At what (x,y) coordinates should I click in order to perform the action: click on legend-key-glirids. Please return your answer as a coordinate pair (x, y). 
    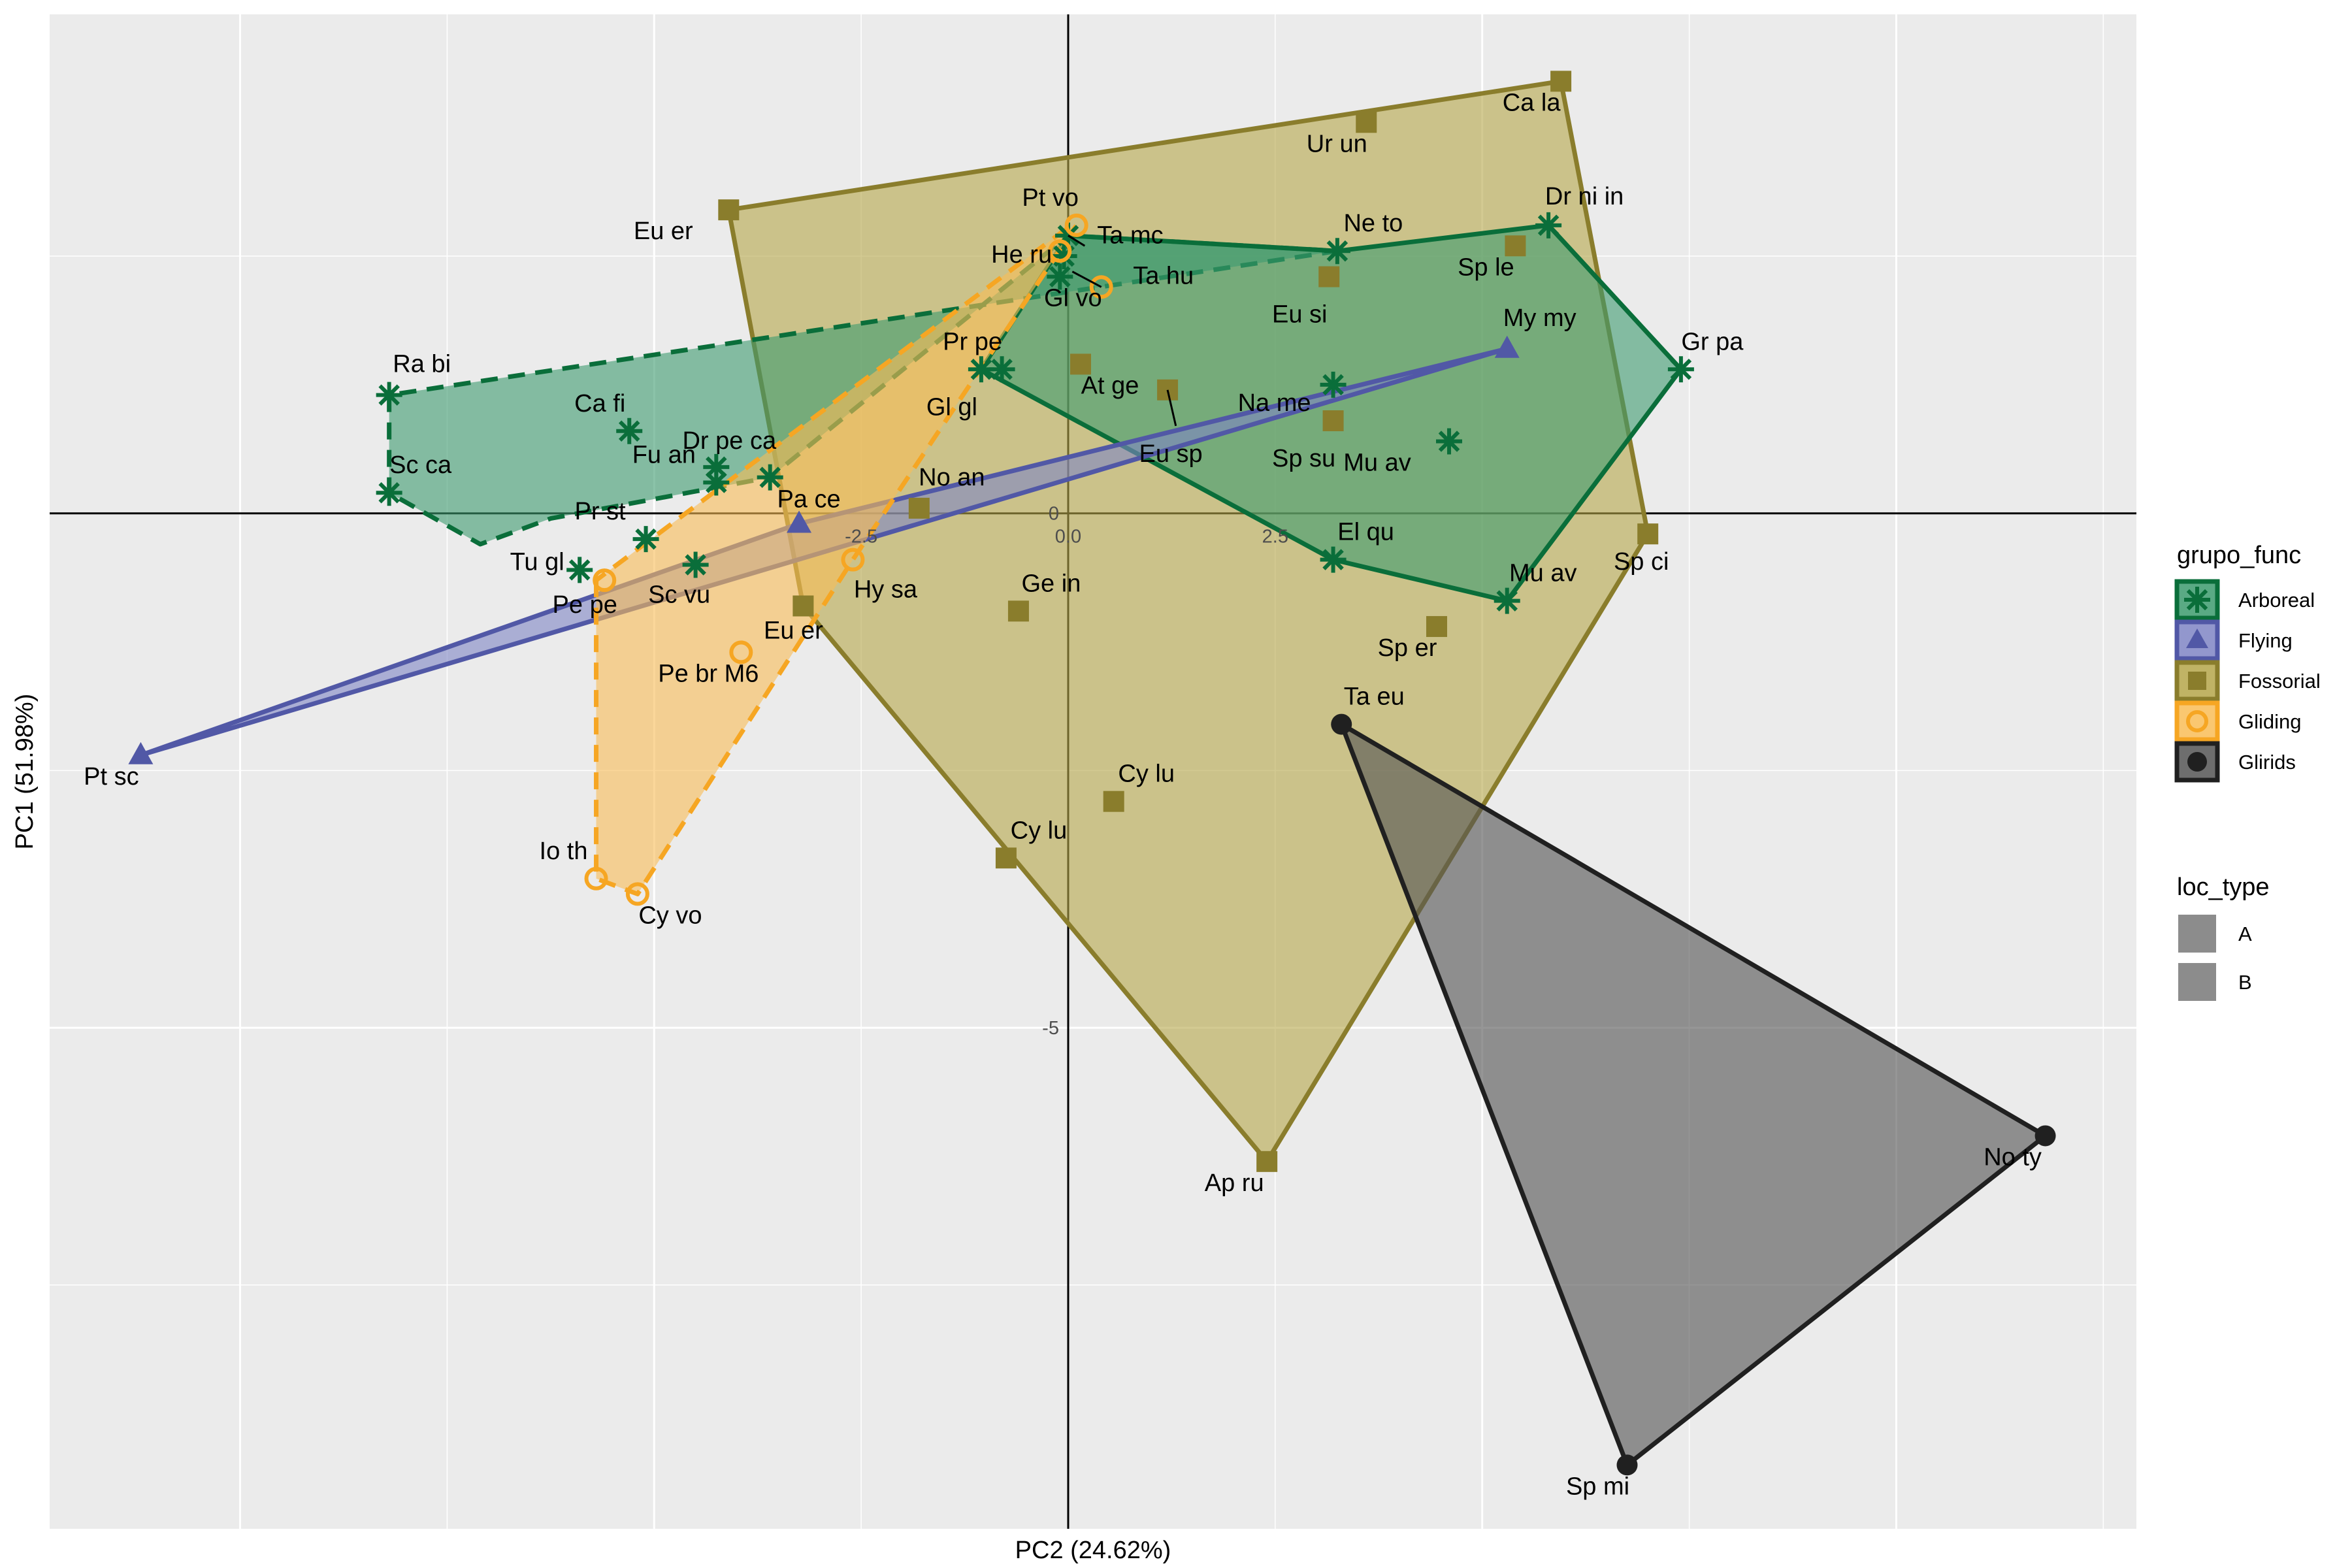
    Looking at the image, I should click on (2197, 762).